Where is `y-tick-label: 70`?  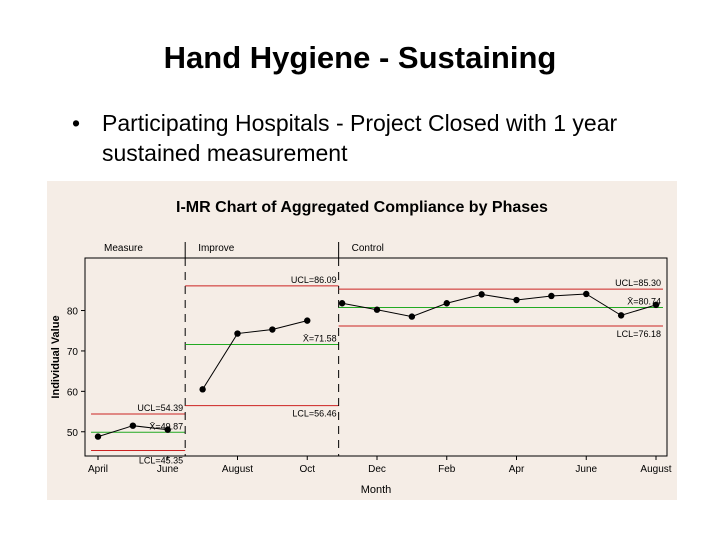 y-tick-label: 70 is located at coordinates (73, 352).